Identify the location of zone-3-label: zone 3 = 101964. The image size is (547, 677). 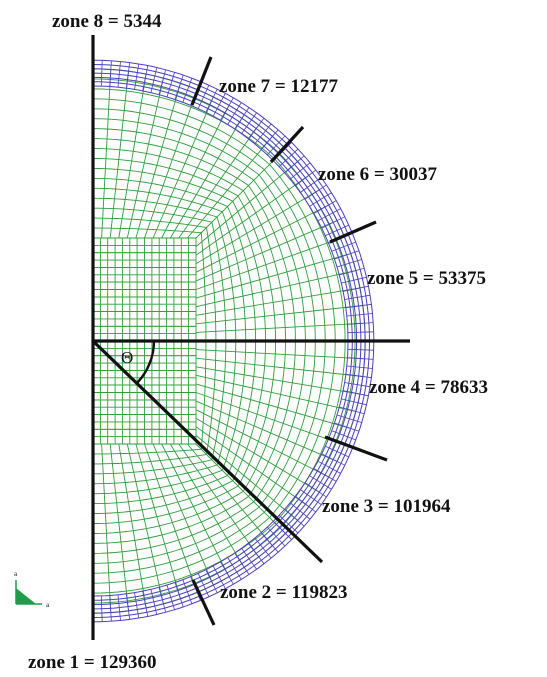
(386, 506).